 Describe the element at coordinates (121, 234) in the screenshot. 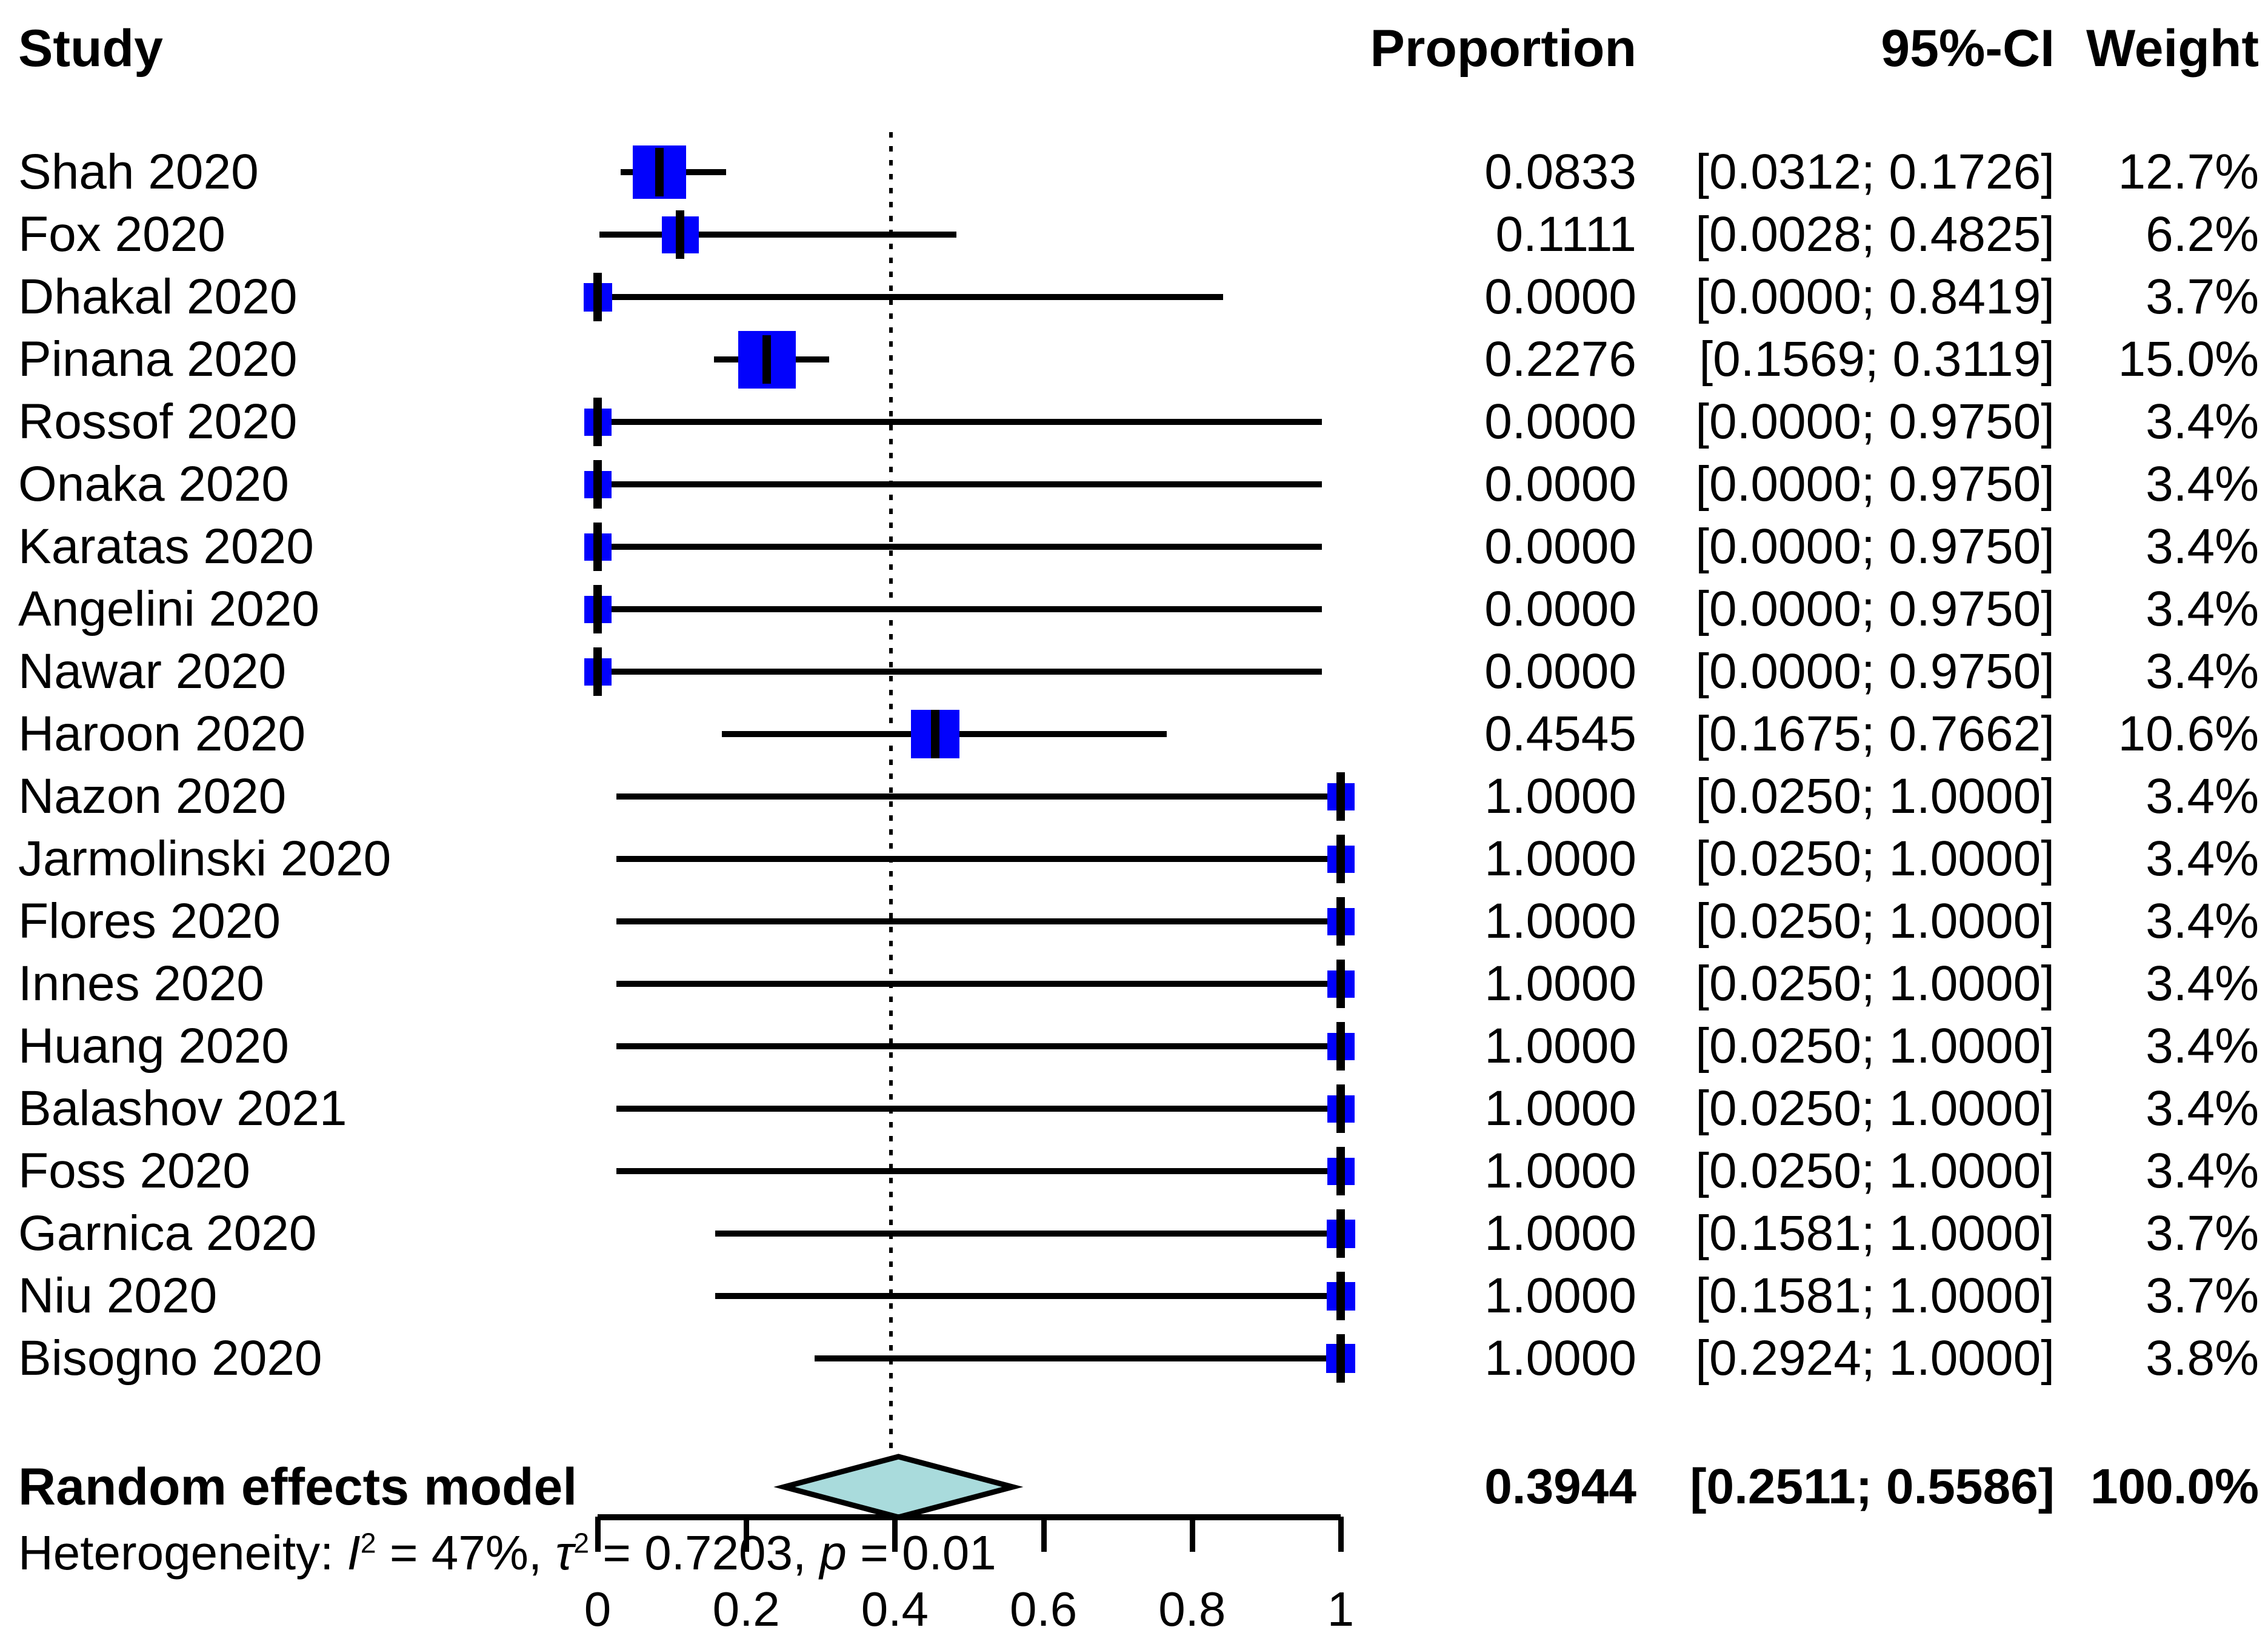

I see `study-label: Fox 2020` at that location.